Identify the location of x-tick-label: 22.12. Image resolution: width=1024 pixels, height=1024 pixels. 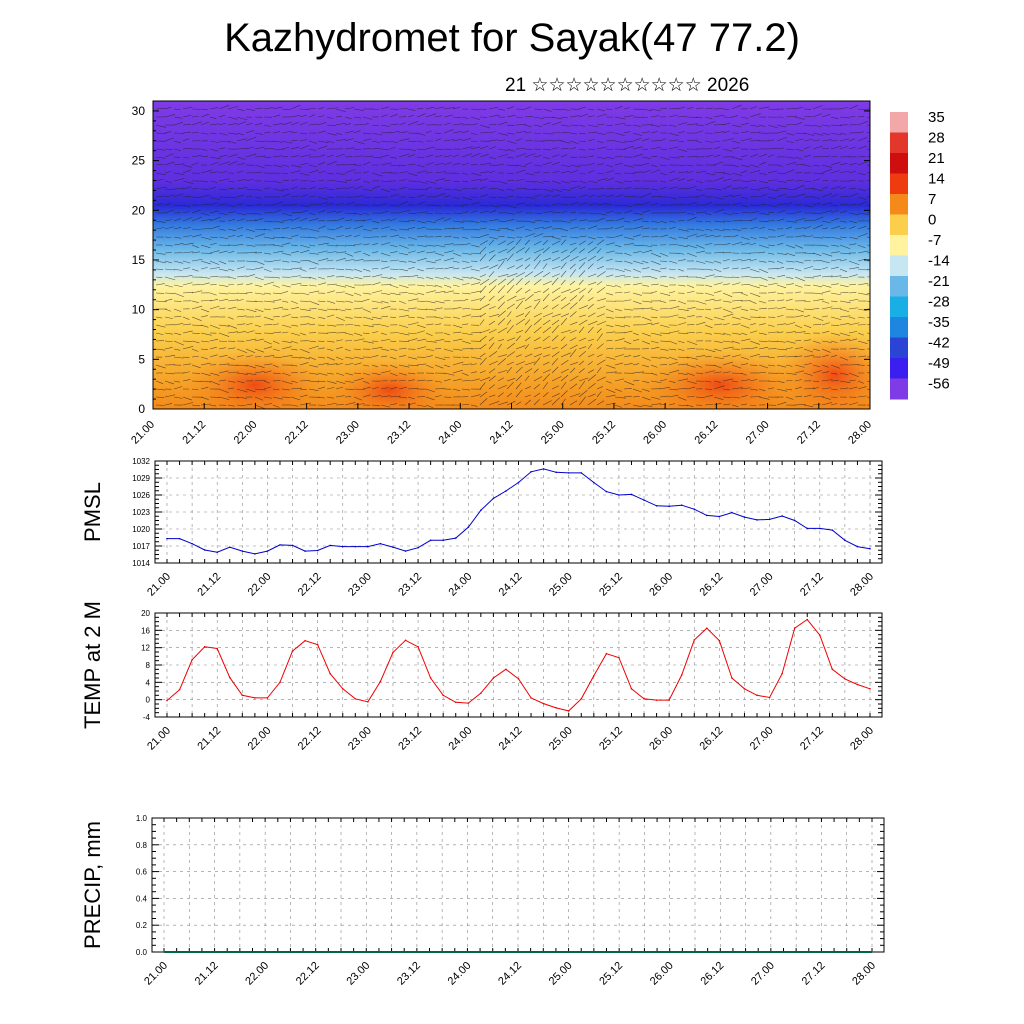
(308, 974).